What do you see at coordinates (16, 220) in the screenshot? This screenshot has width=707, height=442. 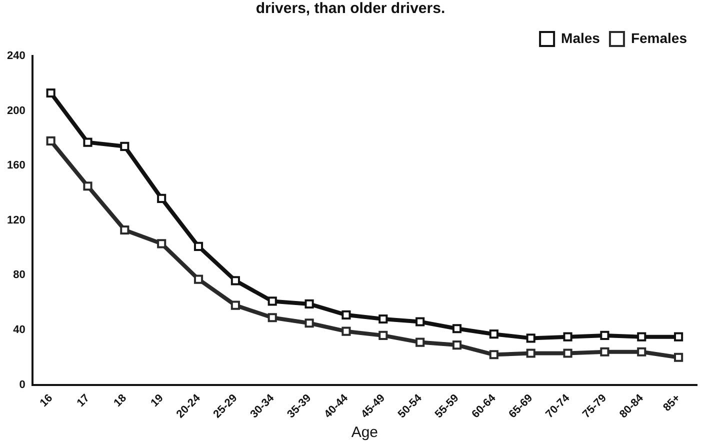 I see `y-tick-label: 120` at bounding box center [16, 220].